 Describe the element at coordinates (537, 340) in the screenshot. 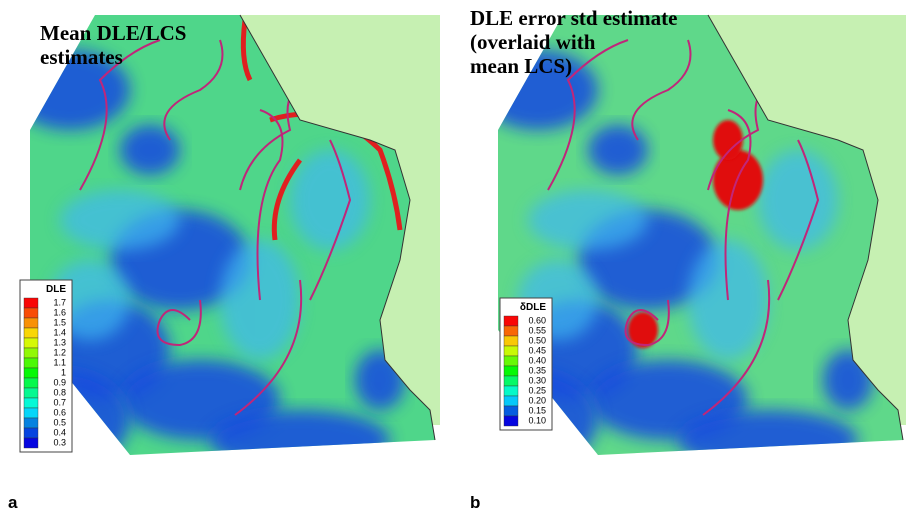

I see `legend-tick: 0.50` at that location.